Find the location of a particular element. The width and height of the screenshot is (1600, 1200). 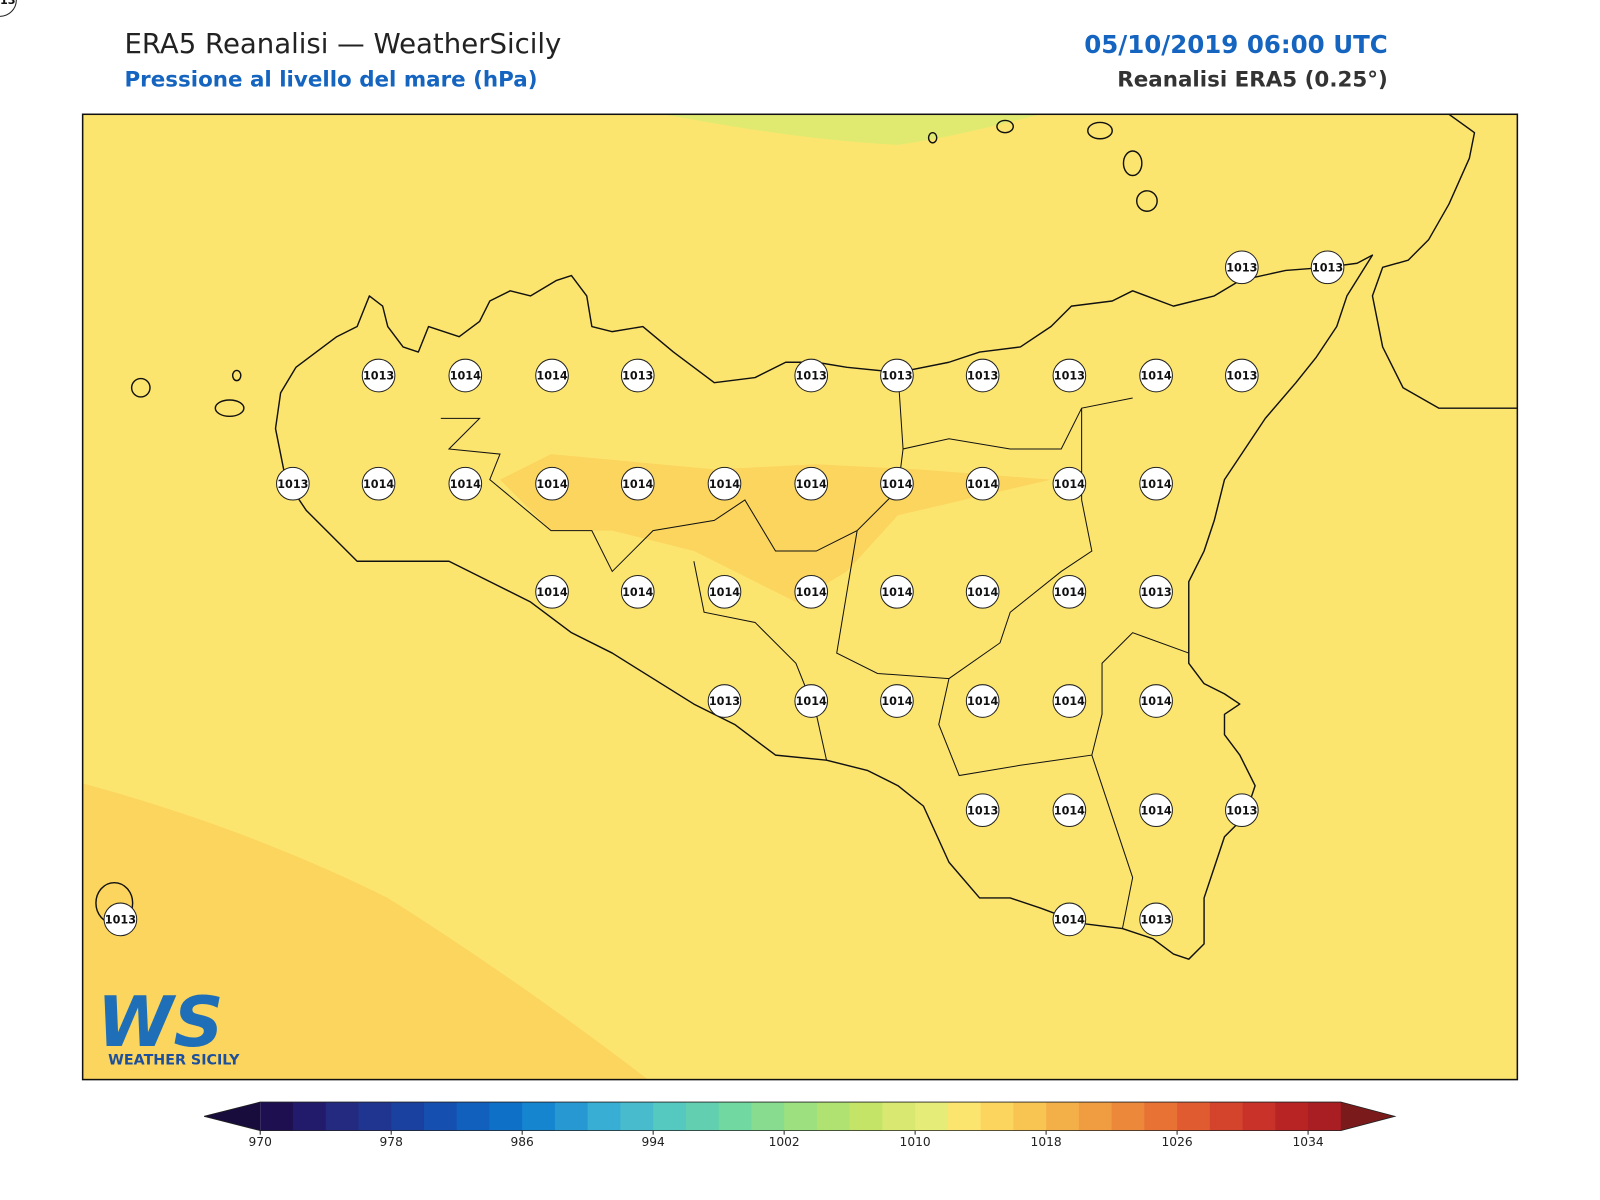

colorbar-outline is located at coordinates (800, 1116).